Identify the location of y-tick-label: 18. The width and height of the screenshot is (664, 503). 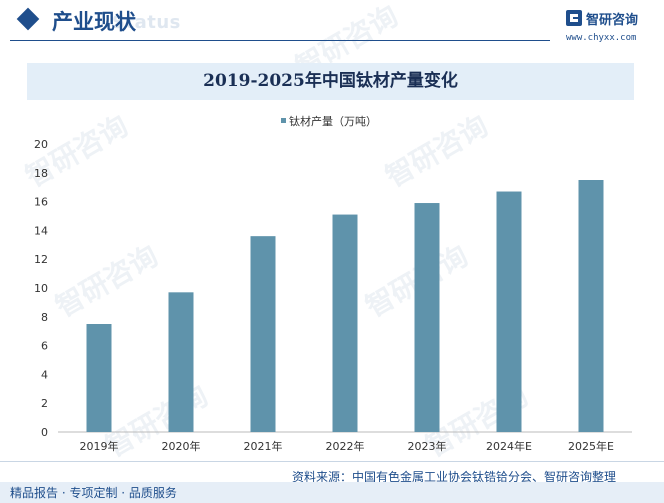
(41, 173).